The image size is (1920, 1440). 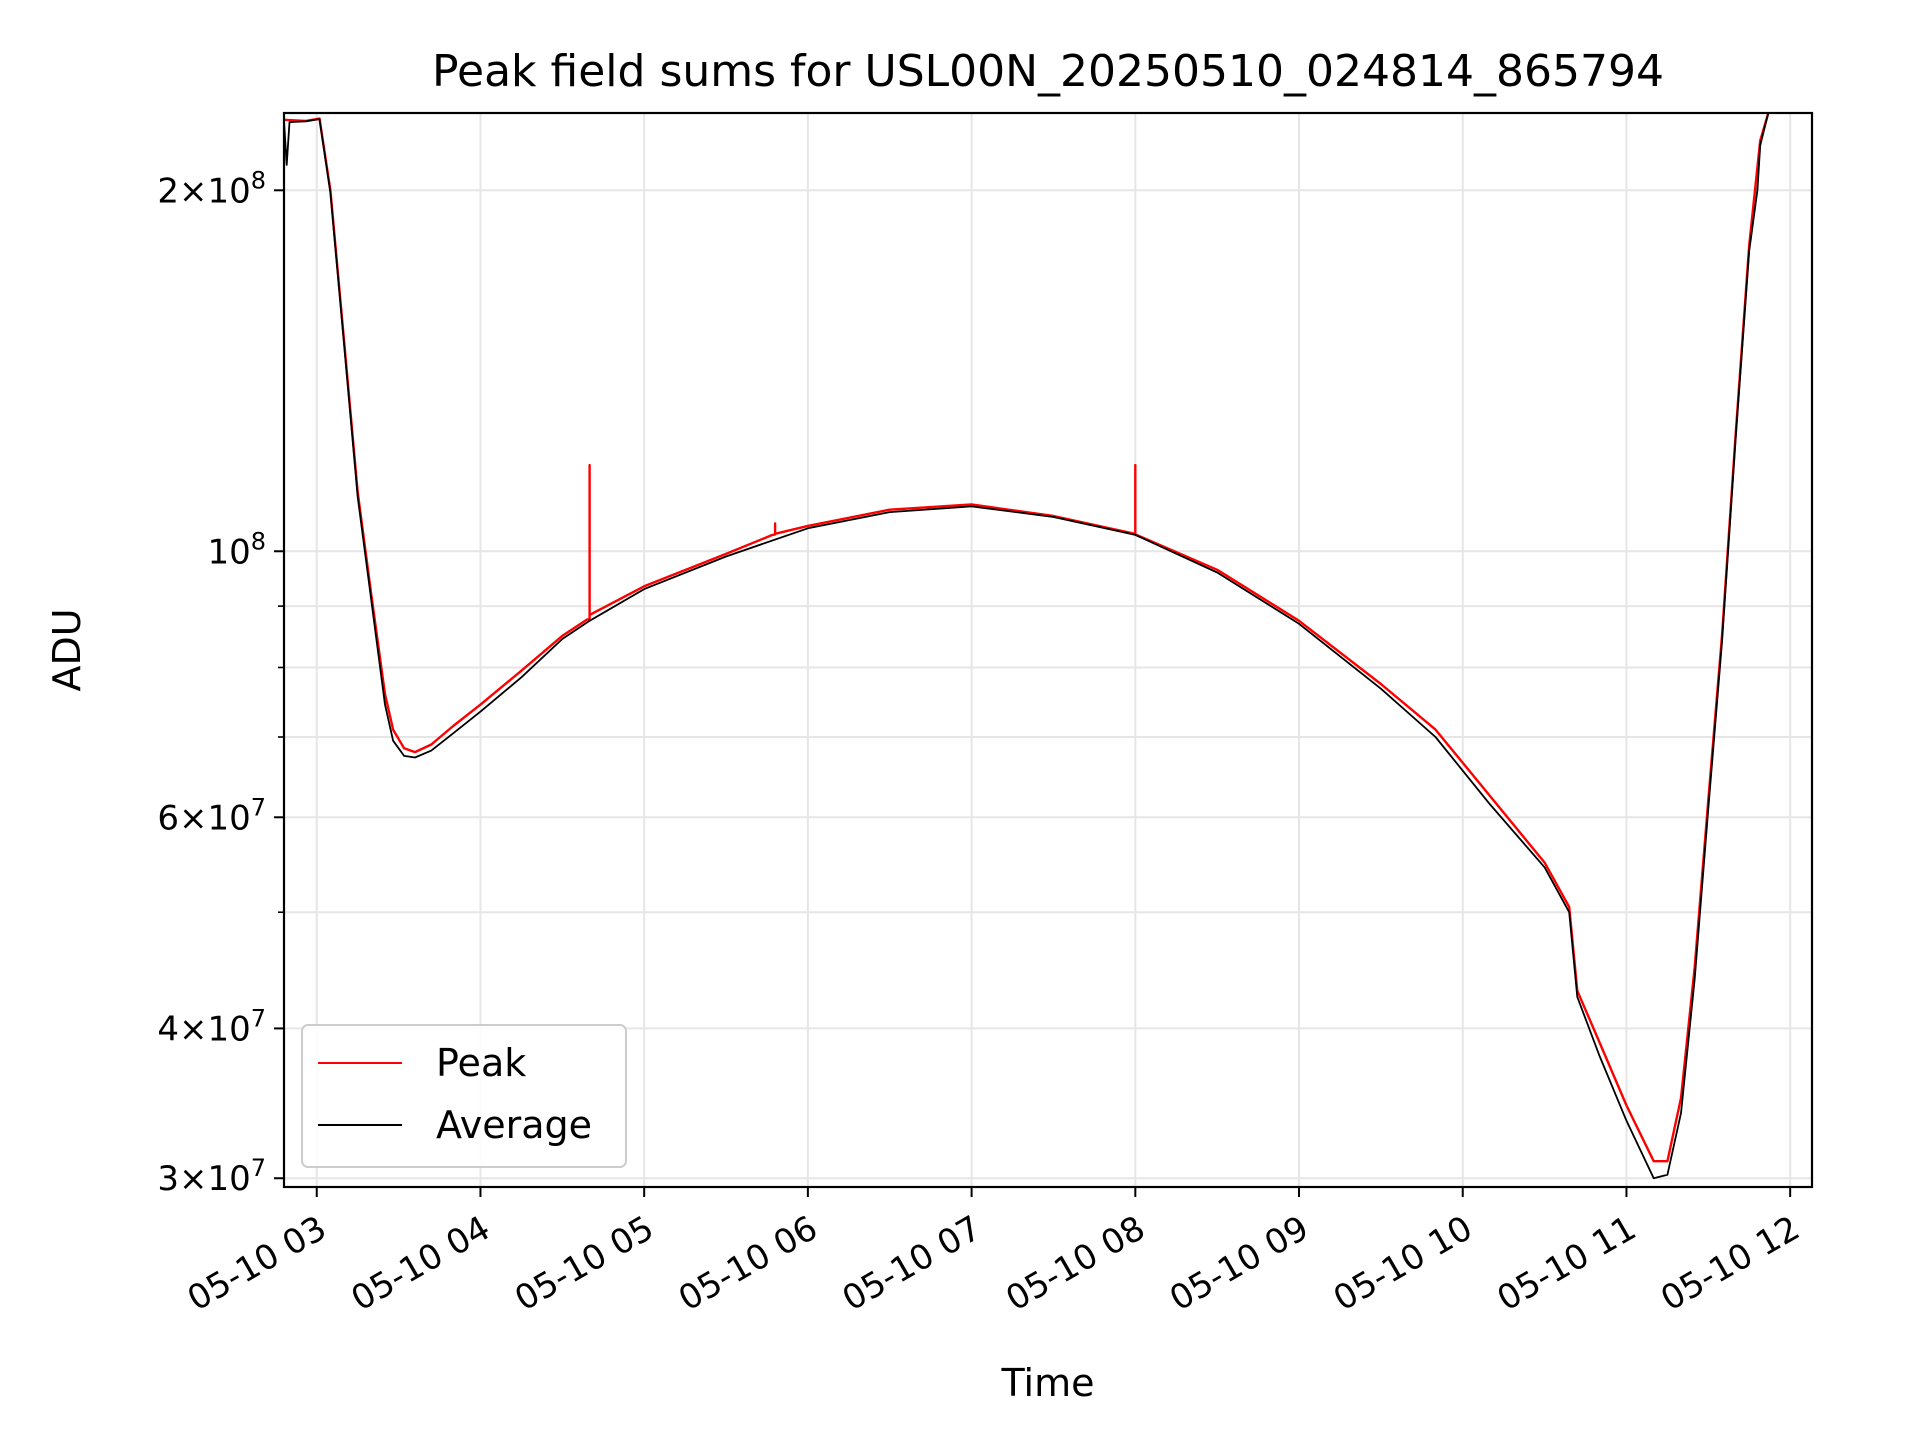 I want to click on y-tick-label: 3×107, so click(x=211, y=1176).